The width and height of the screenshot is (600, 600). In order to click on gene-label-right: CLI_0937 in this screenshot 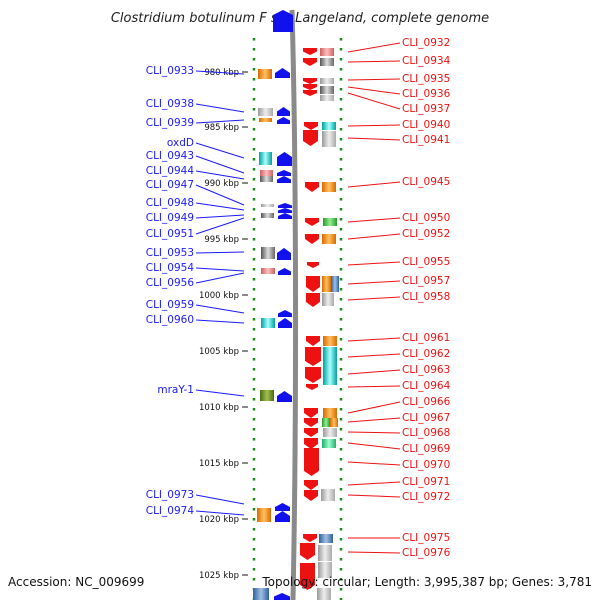, I will do `click(426, 109)`.